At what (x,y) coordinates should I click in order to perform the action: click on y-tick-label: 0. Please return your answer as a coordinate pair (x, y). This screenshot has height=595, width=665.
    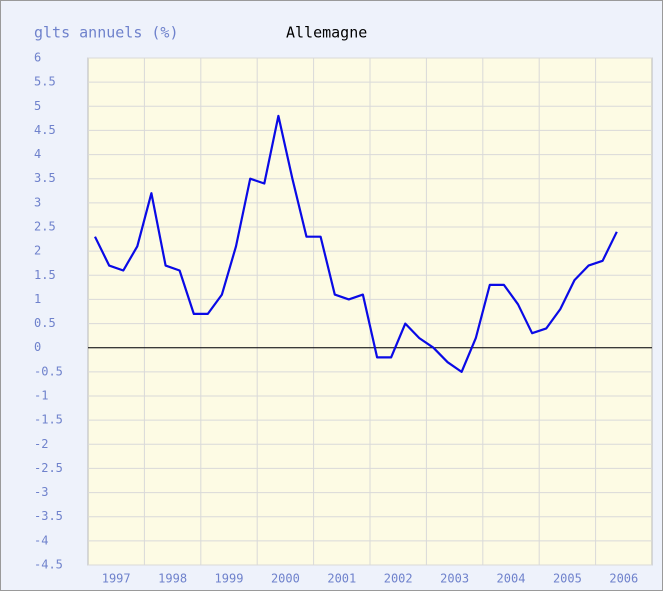
    Looking at the image, I should click on (37, 347).